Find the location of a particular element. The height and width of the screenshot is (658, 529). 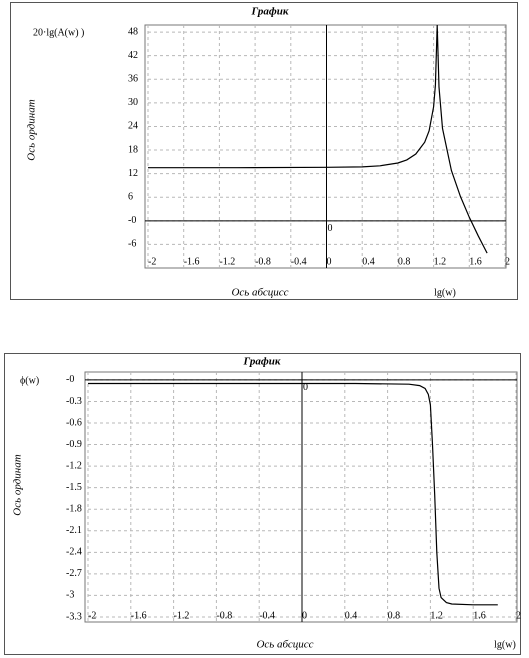

y-tick-label: 36 is located at coordinates (133, 79).